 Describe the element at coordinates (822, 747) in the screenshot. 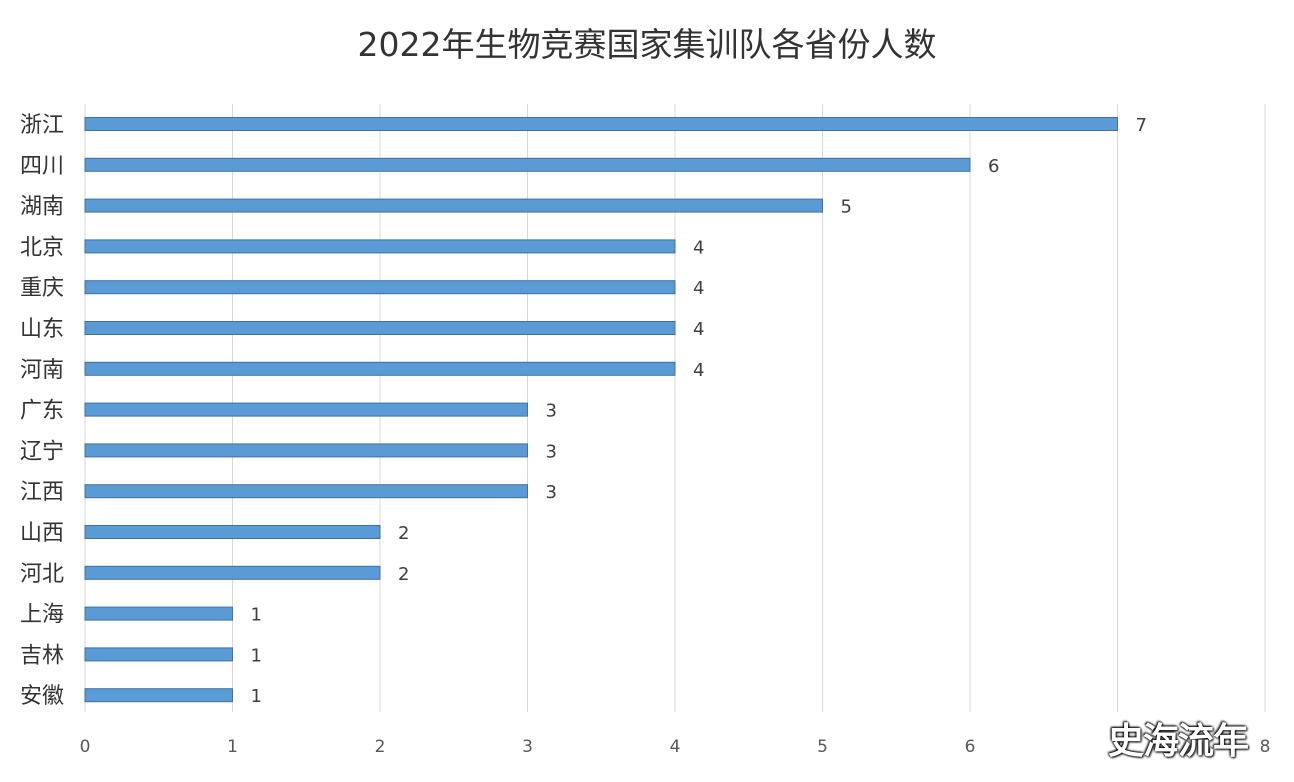

I see `x-tick-label: 5` at that location.